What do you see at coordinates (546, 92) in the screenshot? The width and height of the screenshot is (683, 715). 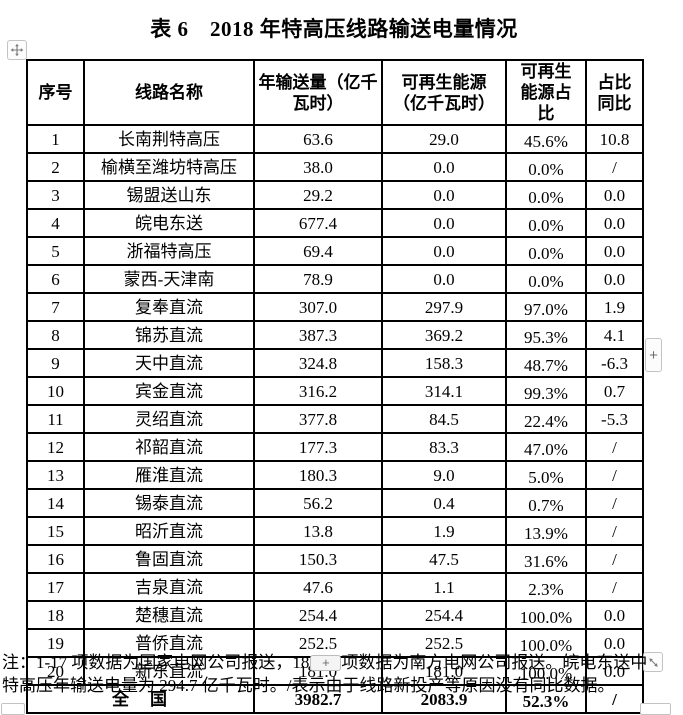 I see `header-share: 可再生能源占比` at bounding box center [546, 92].